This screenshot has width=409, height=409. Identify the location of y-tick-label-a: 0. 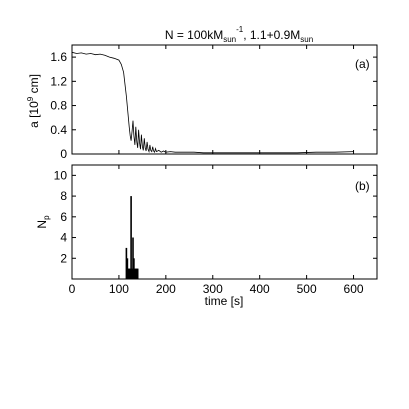
(63, 154).